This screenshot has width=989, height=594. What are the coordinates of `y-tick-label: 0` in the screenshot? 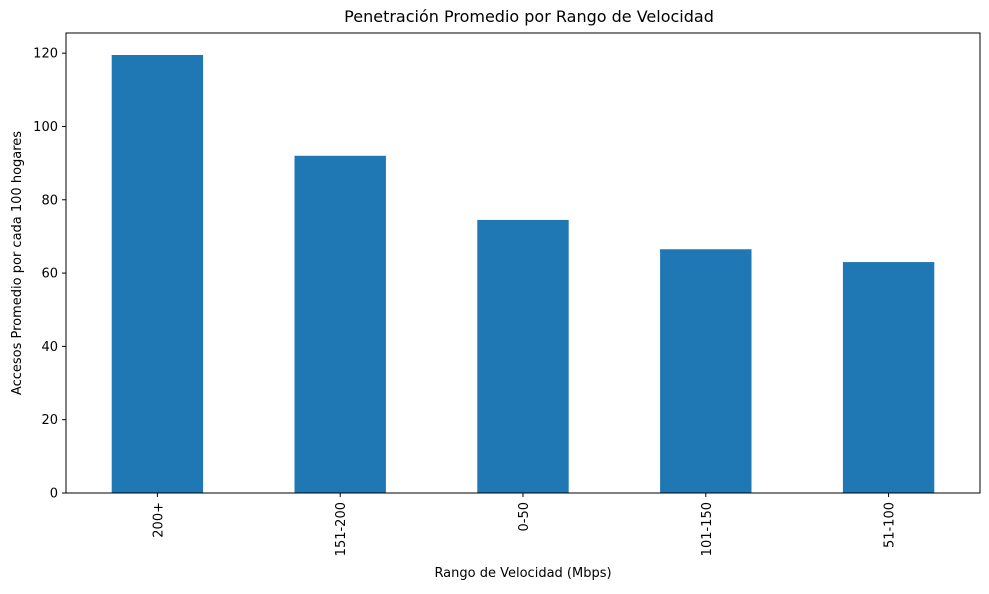 It's located at (54, 494).